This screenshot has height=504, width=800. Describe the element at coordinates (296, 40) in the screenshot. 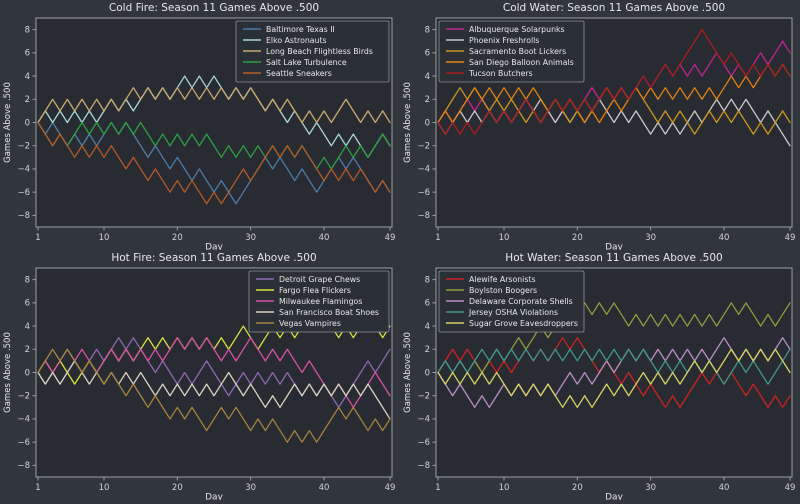

I see `legend-label: Elko Astronauts` at that location.